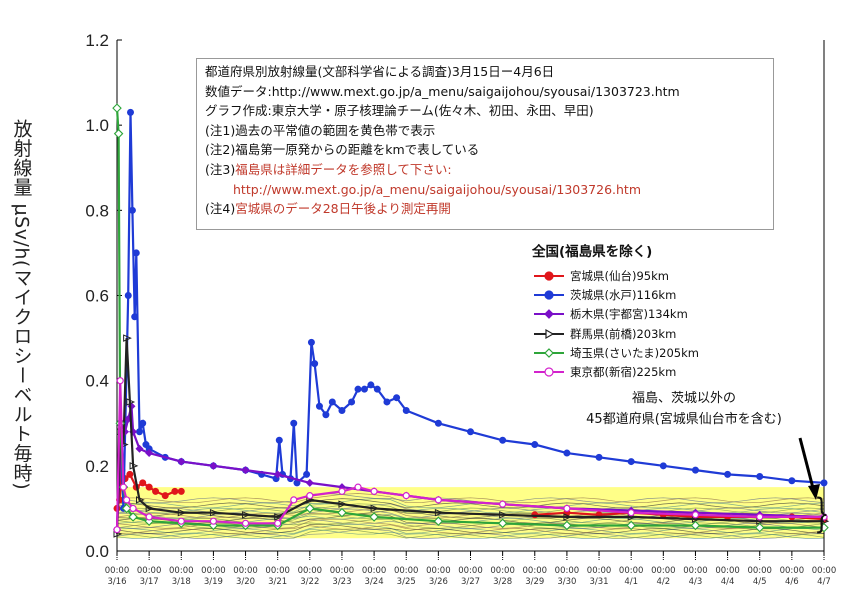 The width and height of the screenshot is (858, 605). Describe the element at coordinates (683, 398) in the screenshot. I see `annotation-line1: 福島、茨城以外の` at that location.